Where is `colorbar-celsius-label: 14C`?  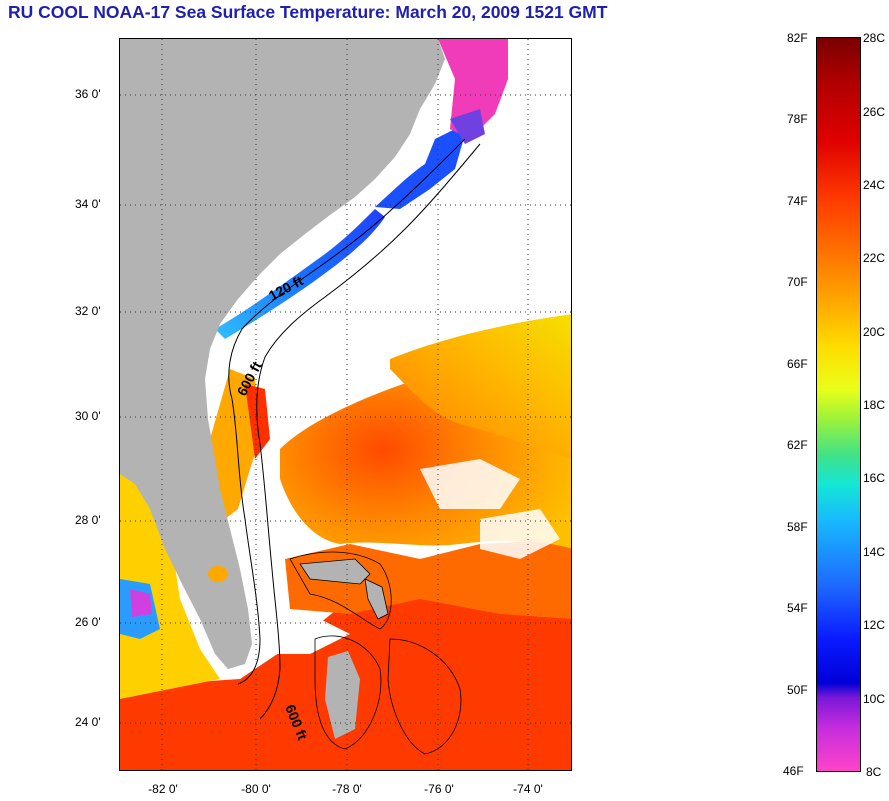
colorbar-celsius-label: 14C is located at coordinates (874, 552).